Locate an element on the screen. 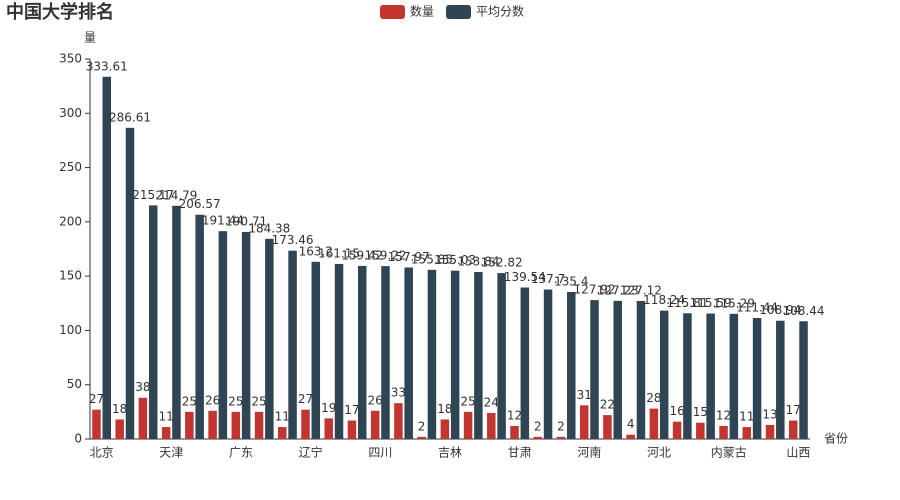 The width and height of the screenshot is (900, 500). y-tick-label: 0 is located at coordinates (78, 439).